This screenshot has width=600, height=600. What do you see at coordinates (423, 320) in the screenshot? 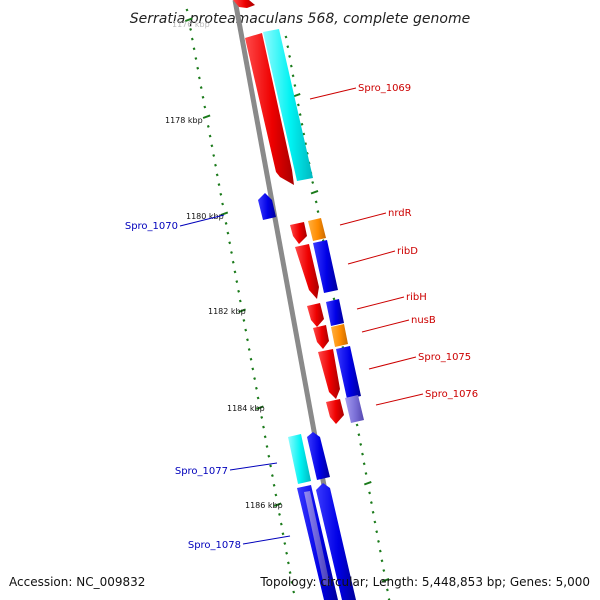
I see `label-nusB: nusB` at bounding box center [423, 320].